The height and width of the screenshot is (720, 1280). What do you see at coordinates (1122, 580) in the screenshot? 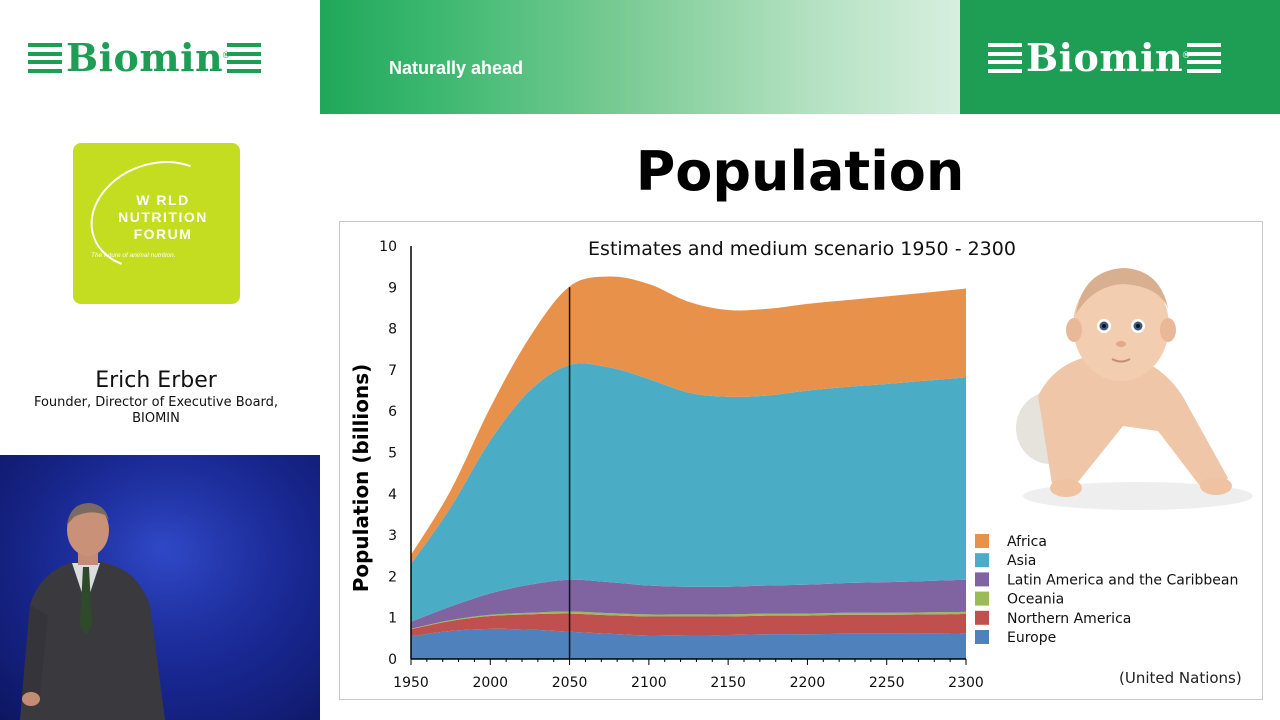
I see `legend-label: Latin America and the Caribbean` at bounding box center [1122, 580].